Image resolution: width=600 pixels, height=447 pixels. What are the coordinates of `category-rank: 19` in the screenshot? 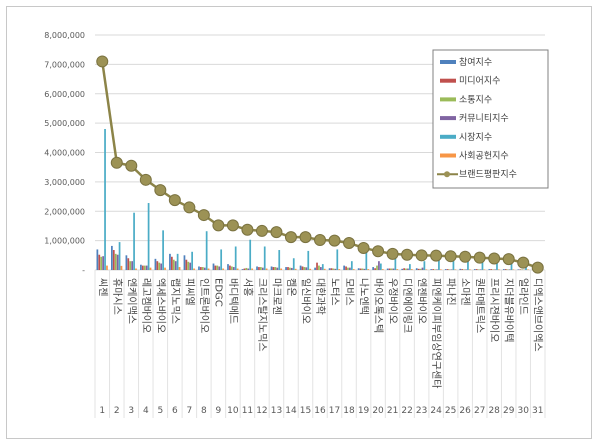 It's located at (364, 411).